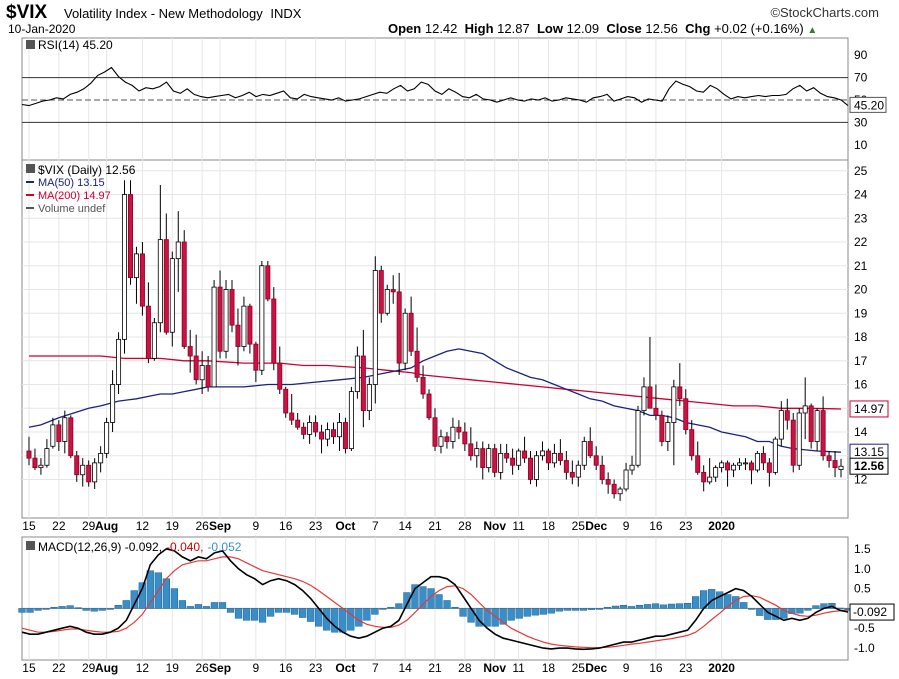 This screenshot has height=679, width=899. Describe the element at coordinates (656, 668) in the screenshot. I see `x-tick-label-macd: 16` at that location.